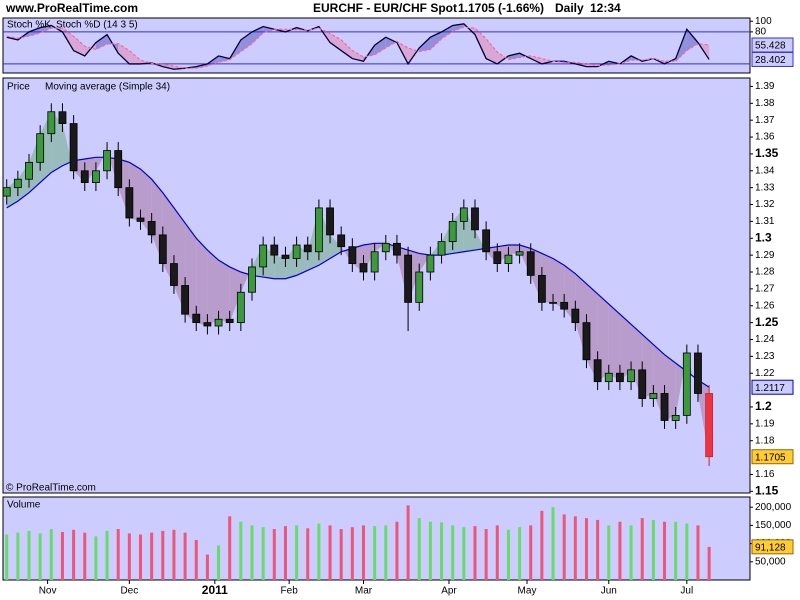 This screenshot has width=800, height=600. Describe the element at coordinates (763, 237) in the screenshot. I see `y-tick-label: 1.3` at that location.